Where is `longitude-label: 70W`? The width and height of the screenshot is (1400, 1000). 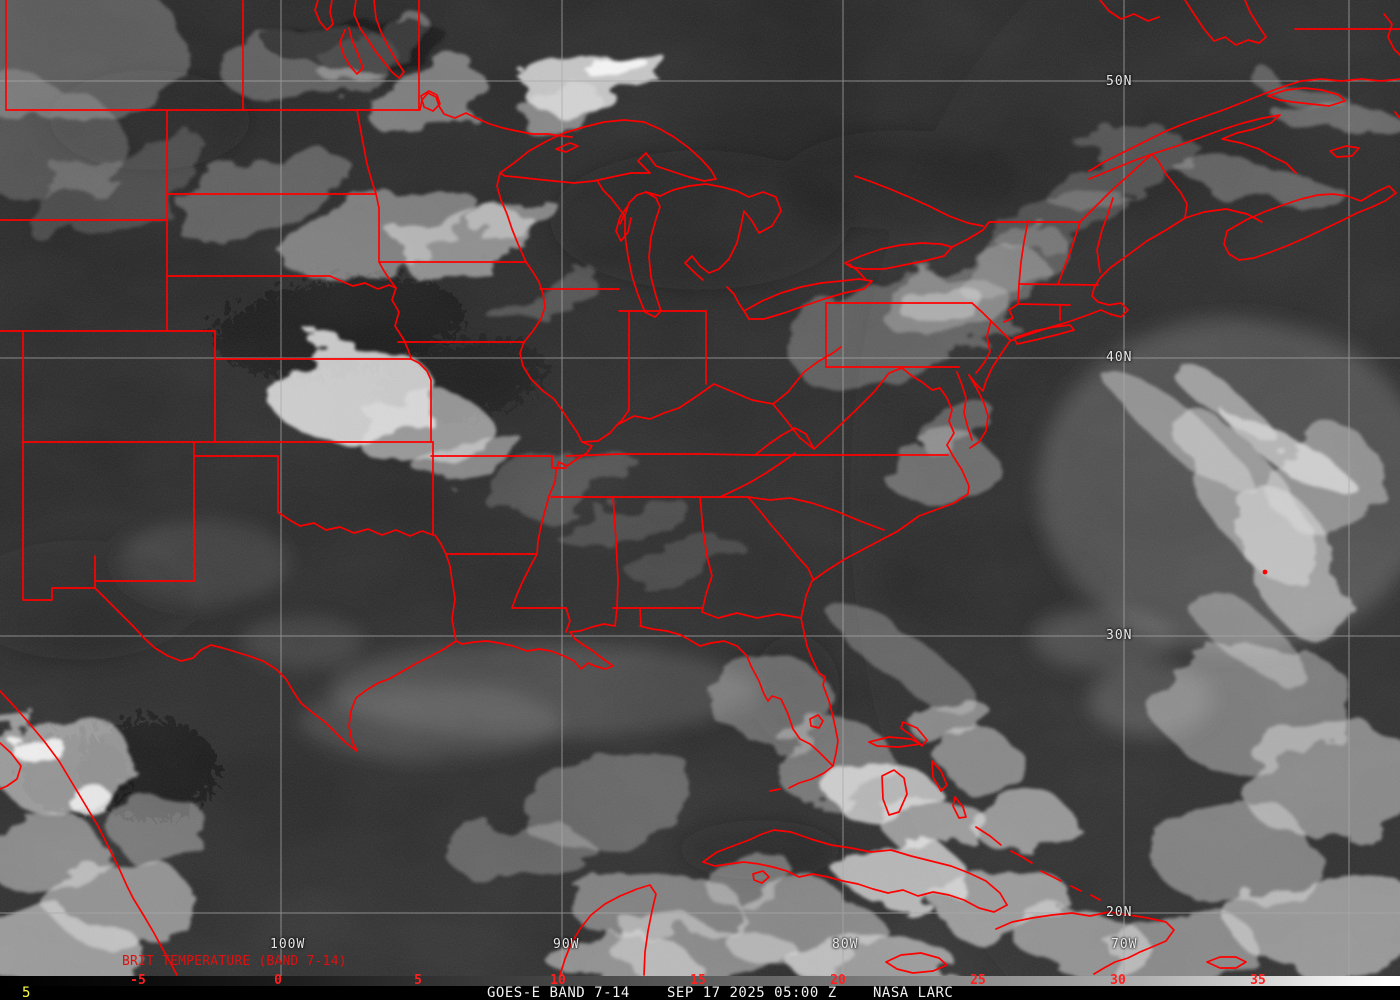
longitude-label: 70W is located at coordinates (1124, 944).